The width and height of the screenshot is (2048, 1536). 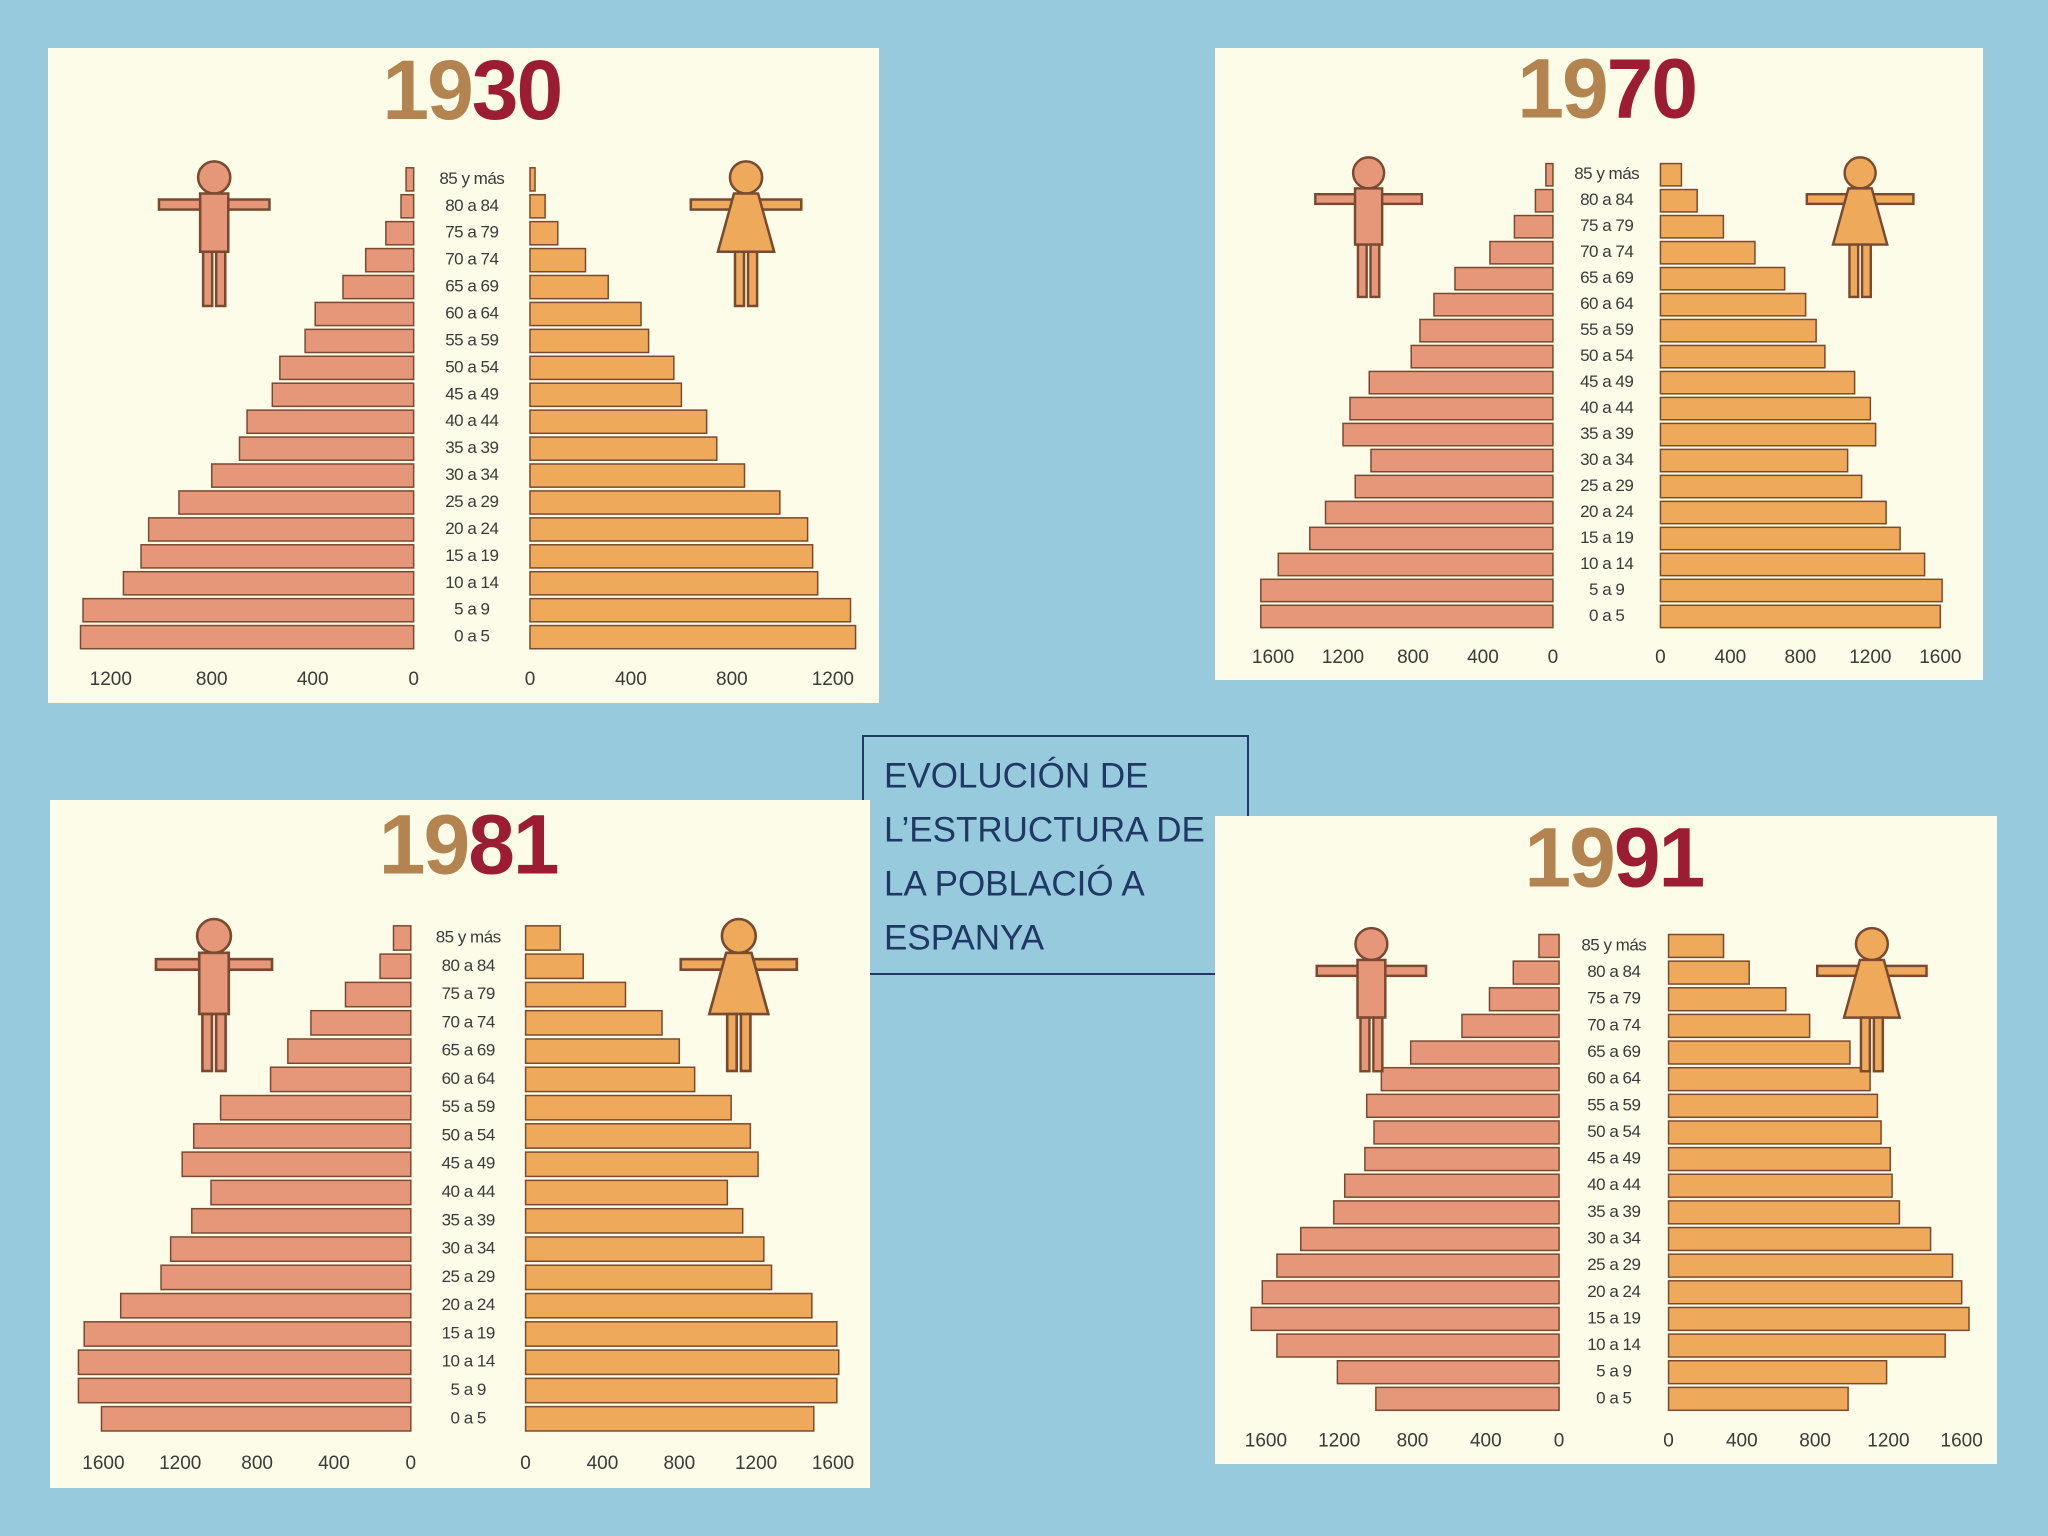 What do you see at coordinates (1613, 1237) in the screenshot?
I see `age-label: 30 a 34` at bounding box center [1613, 1237].